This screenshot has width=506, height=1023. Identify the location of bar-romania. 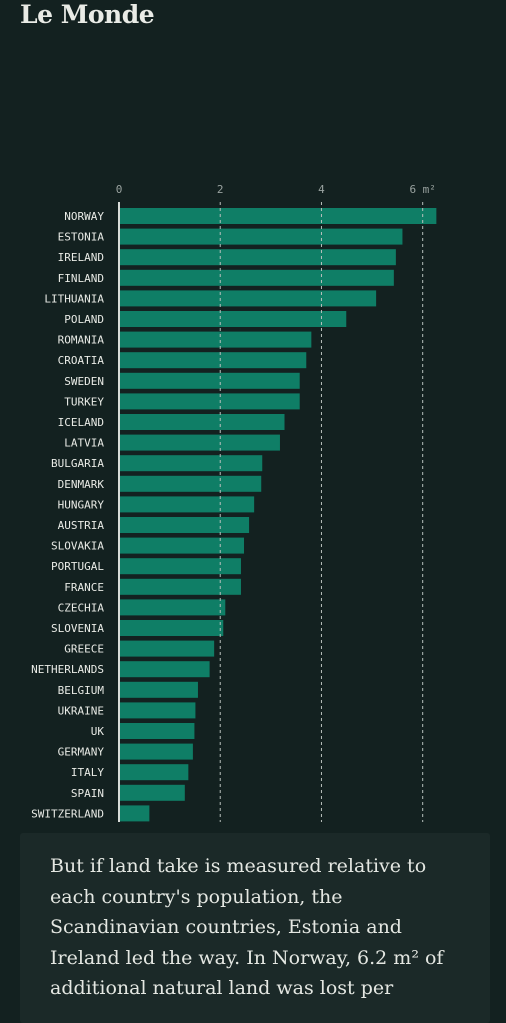
(215, 339).